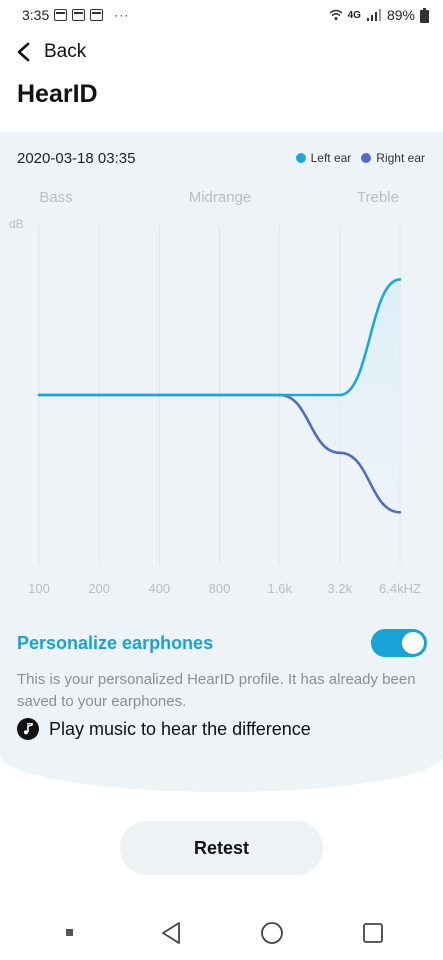 The height and width of the screenshot is (960, 443). I want to click on x-tick-label: 1.6k, so click(279, 588).